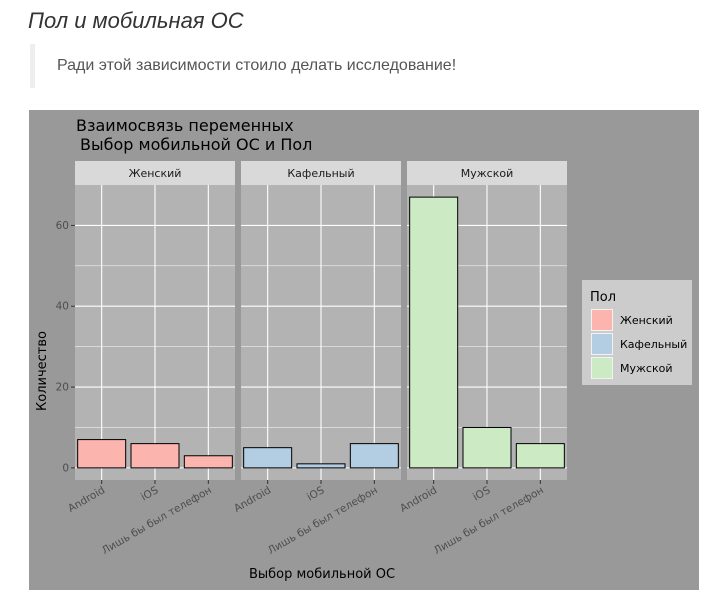  I want to click on legend-title: Пол, so click(603, 297).